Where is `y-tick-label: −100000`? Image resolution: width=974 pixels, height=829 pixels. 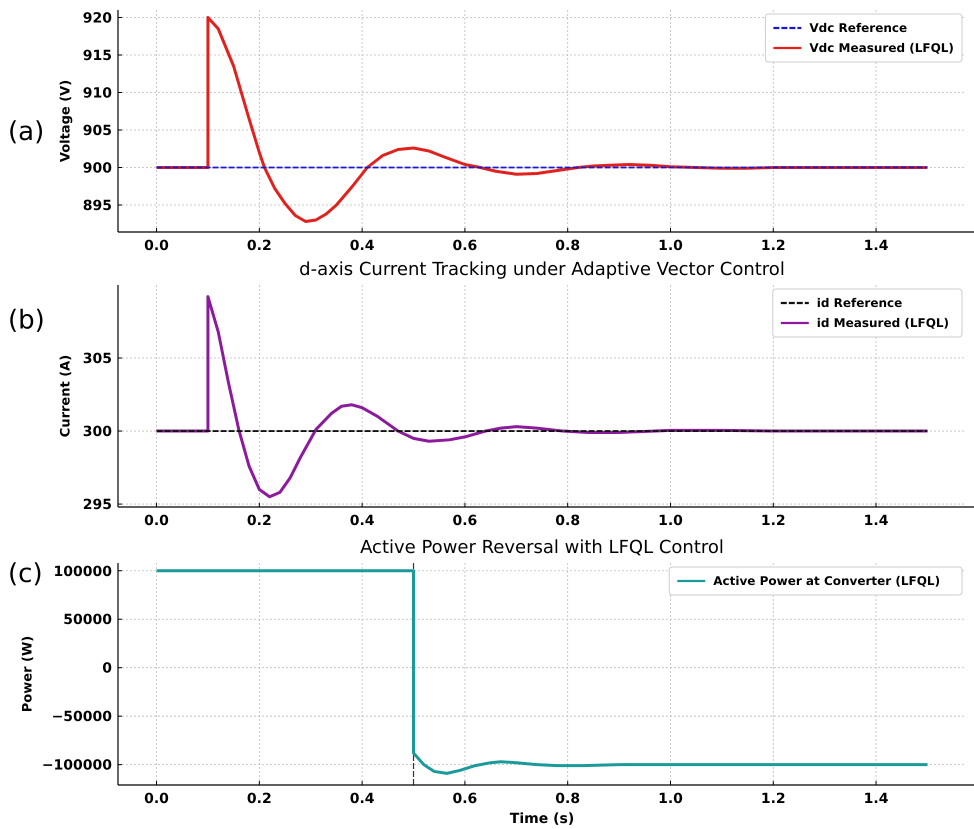
y-tick-label: −100000 is located at coordinates (77, 766).